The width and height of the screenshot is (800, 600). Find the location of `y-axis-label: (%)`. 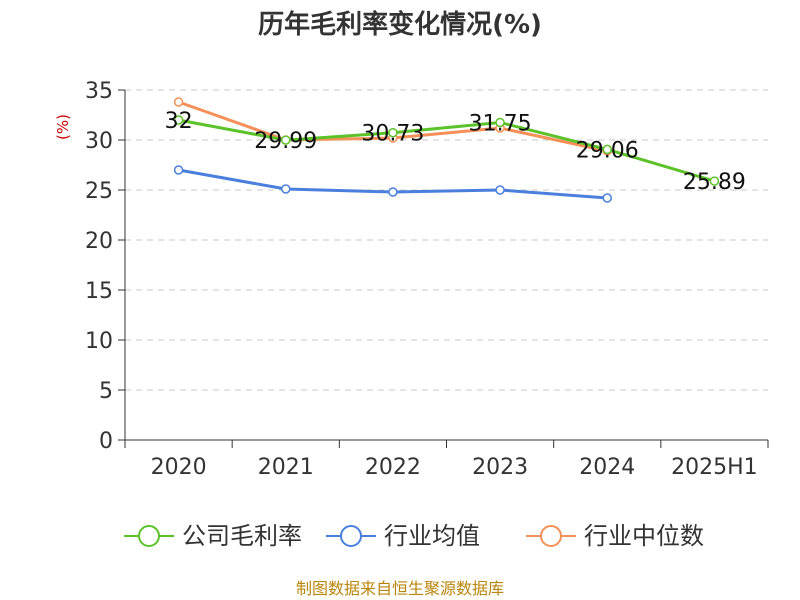

y-axis-label: (%) is located at coordinates (63, 127).